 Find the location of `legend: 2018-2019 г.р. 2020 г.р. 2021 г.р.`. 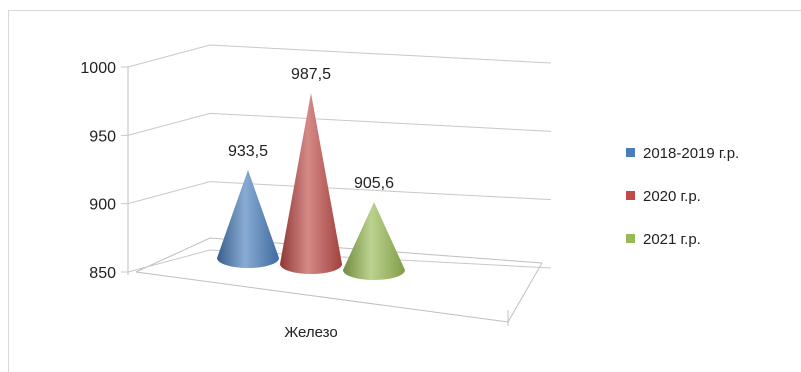

legend: 2018-2019 г.р. 2020 г.р. 2021 г.р. is located at coordinates (682, 196).